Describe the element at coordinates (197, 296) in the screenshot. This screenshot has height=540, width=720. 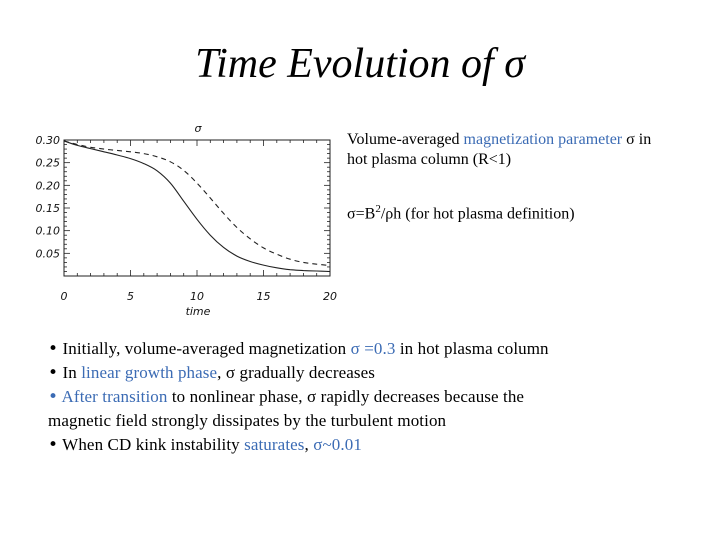
I see `x-tick-label: 10` at that location.